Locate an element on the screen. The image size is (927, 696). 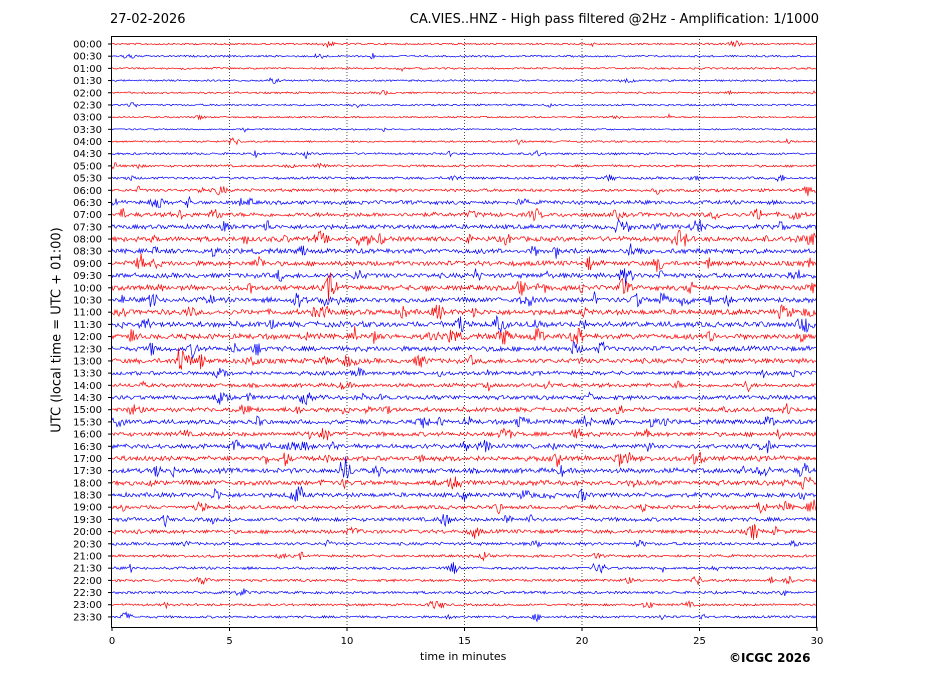
y-tick-label: 07:00 is located at coordinates (87, 215).